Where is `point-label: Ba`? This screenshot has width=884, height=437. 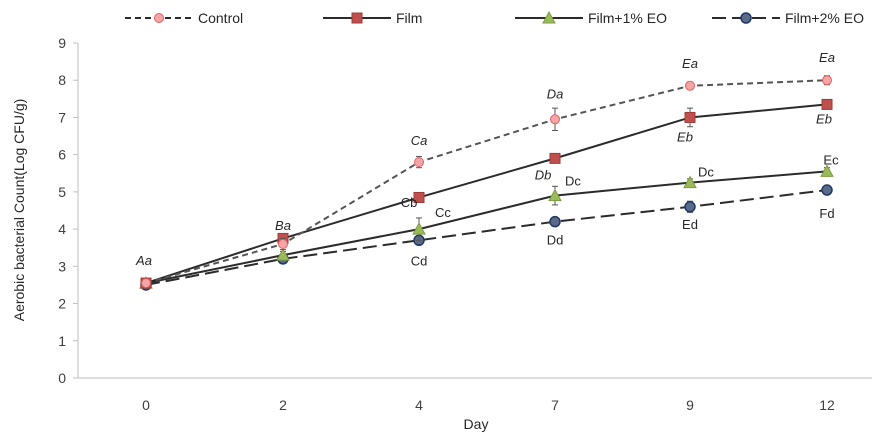
point-label: Ba is located at coordinates (283, 225).